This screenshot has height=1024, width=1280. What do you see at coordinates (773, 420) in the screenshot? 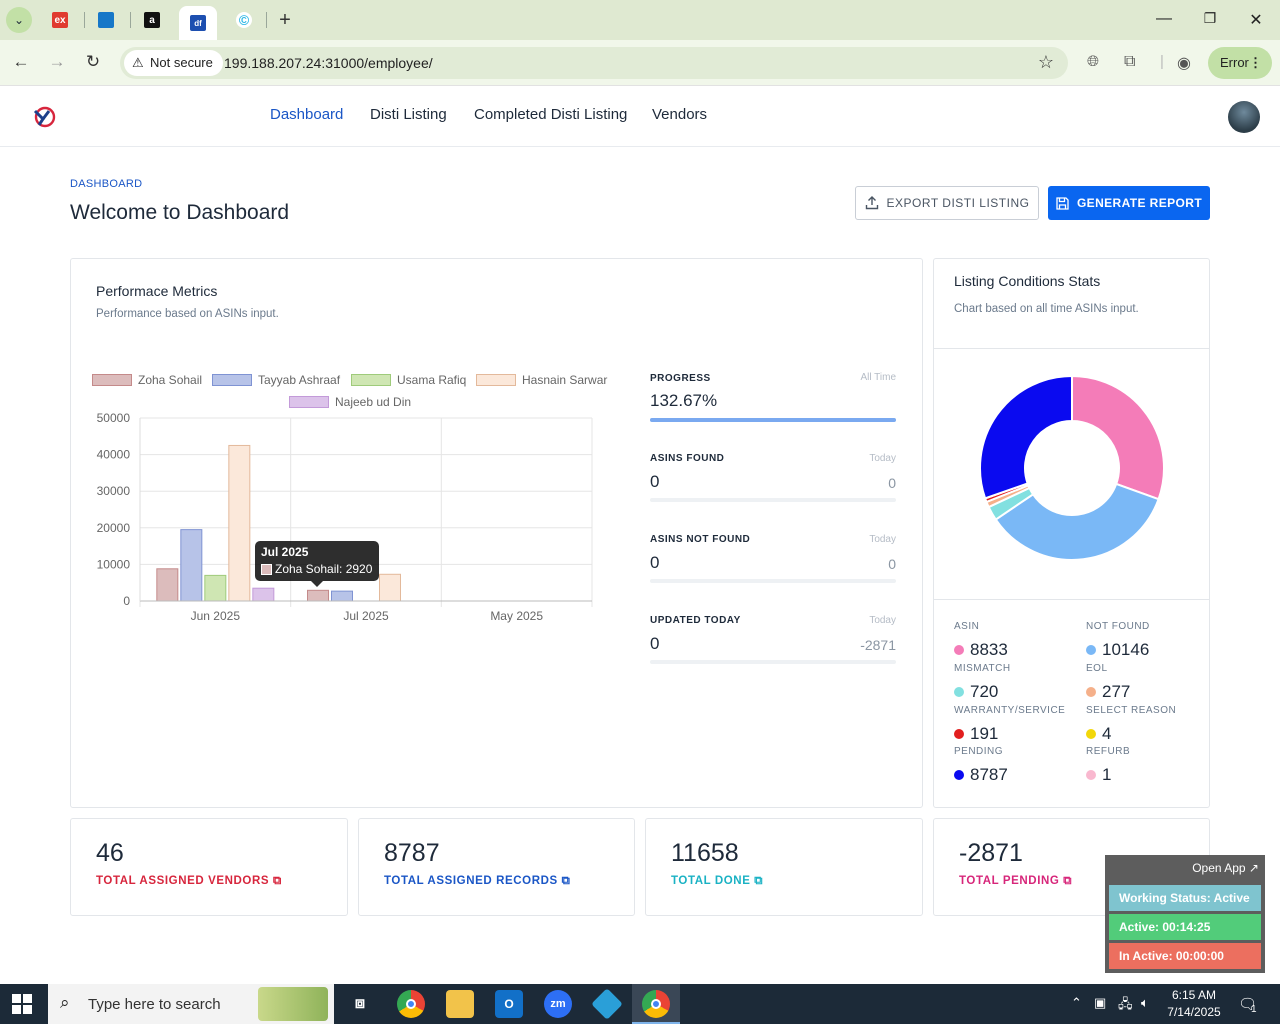
I see `metric-progress-fill` at bounding box center [773, 420].